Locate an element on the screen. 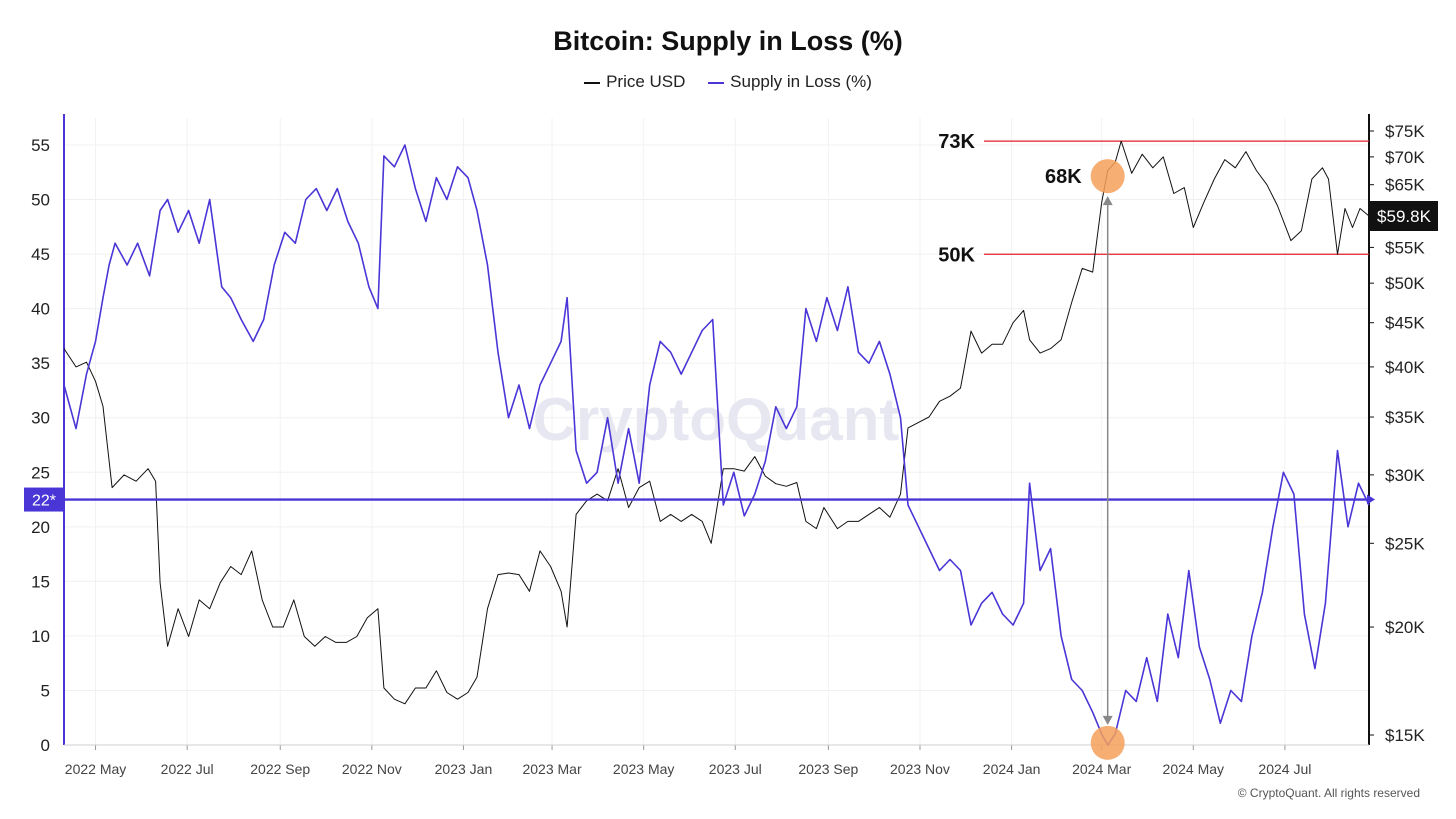 This screenshot has height=819, width=1456. legend-item-price: Price USD is located at coordinates (634, 82).